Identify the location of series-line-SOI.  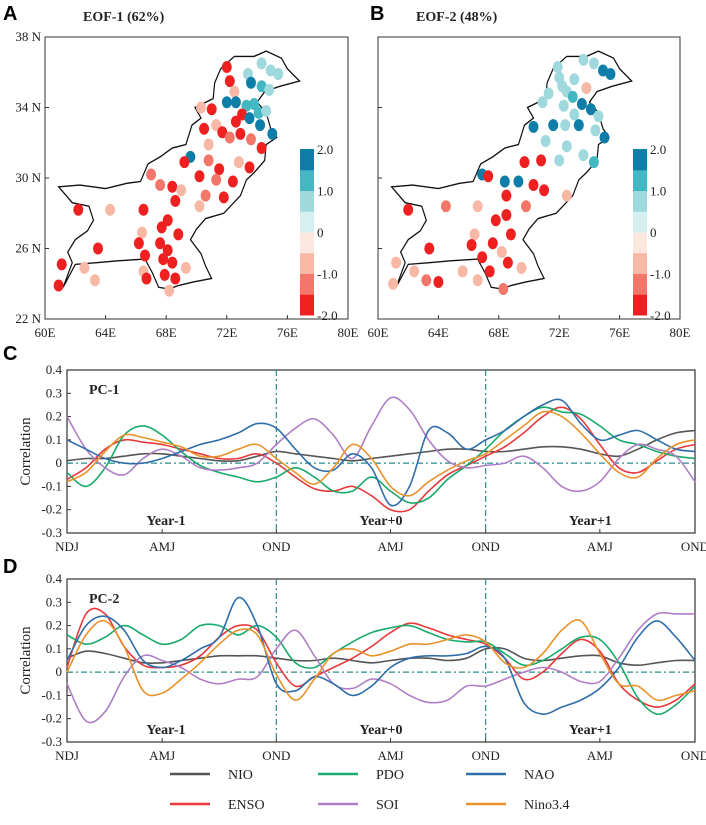
(380, 667).